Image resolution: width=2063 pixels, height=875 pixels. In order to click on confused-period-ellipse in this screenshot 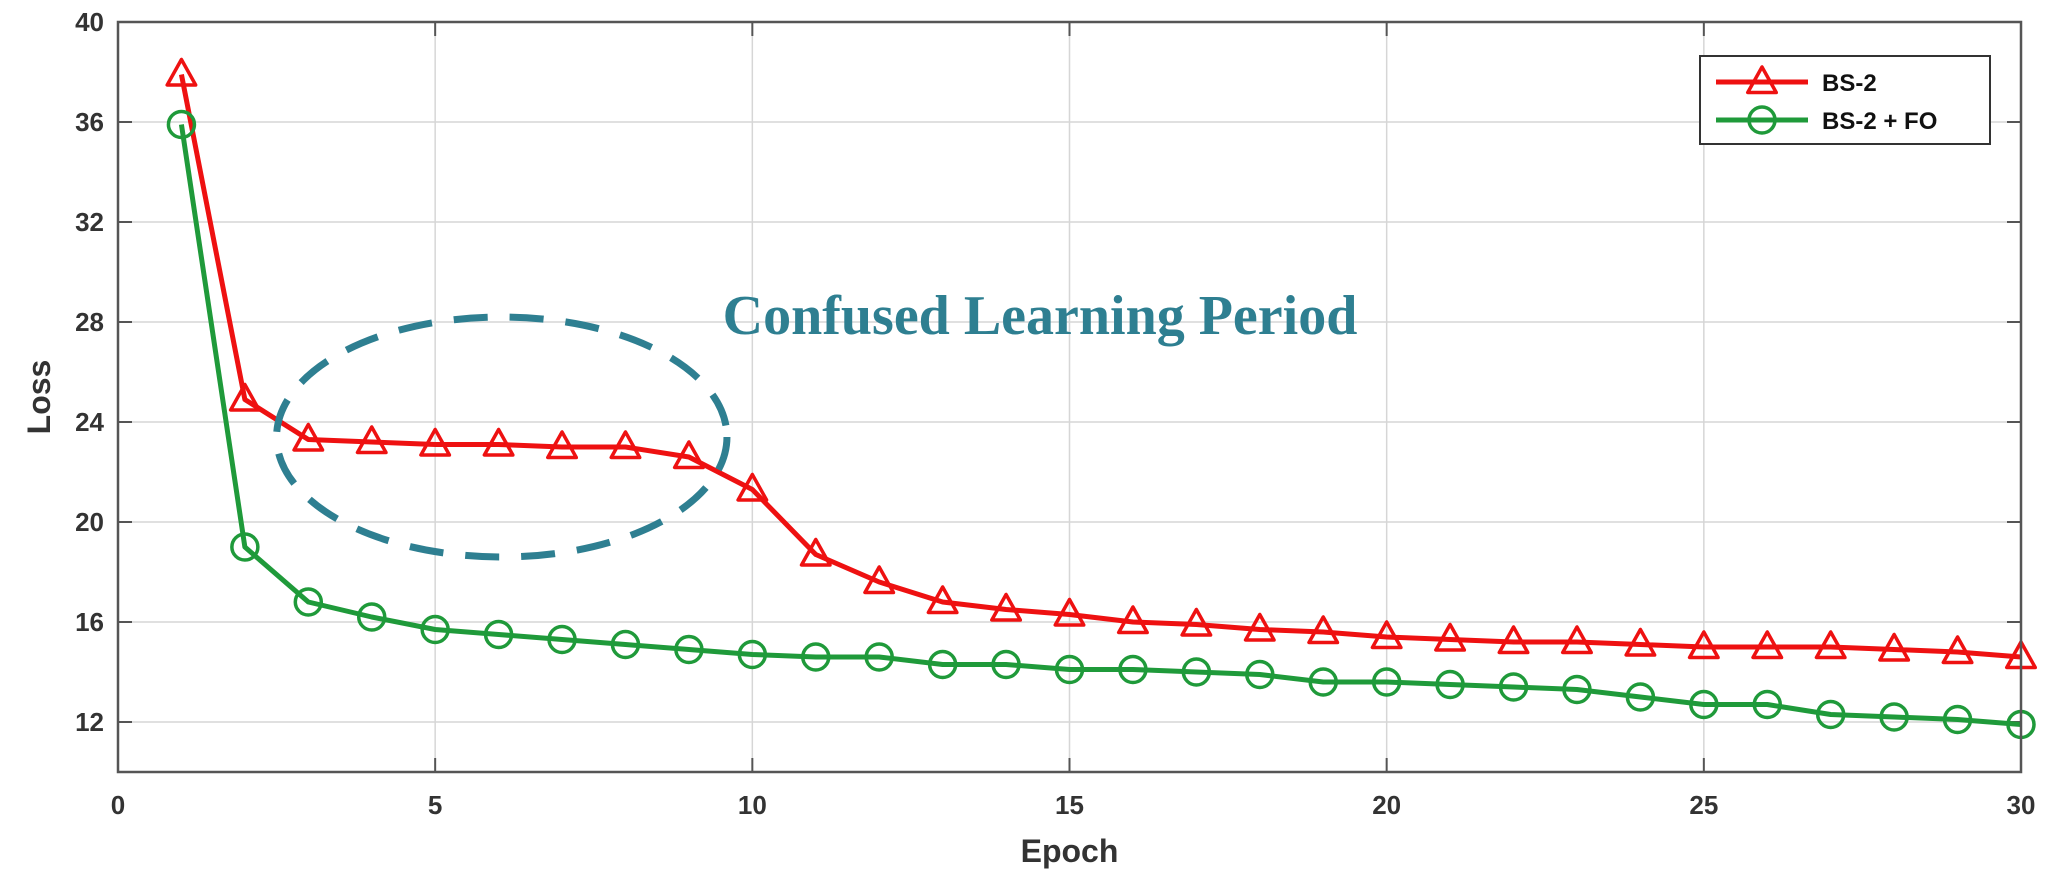, I will do `click(502, 437)`.